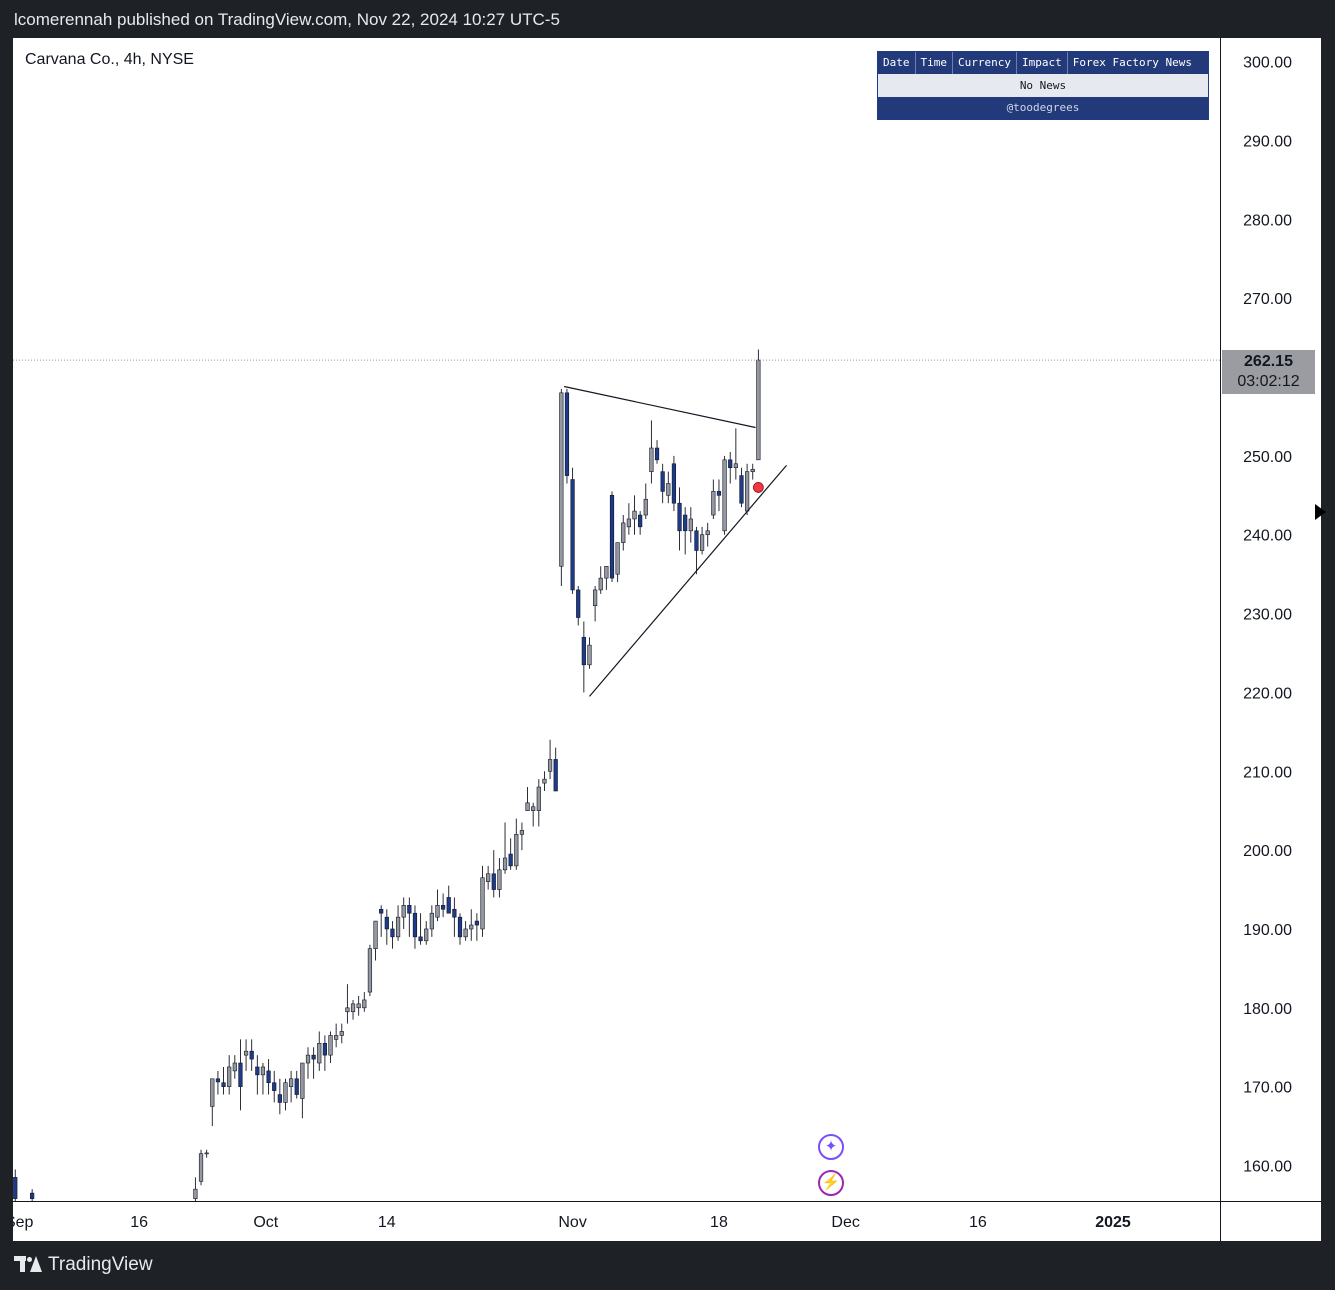 This screenshot has height=1290, width=1335. What do you see at coordinates (109, 59) in the screenshot?
I see `symbol-title: Carvana Co., 4h, NYSE` at bounding box center [109, 59].